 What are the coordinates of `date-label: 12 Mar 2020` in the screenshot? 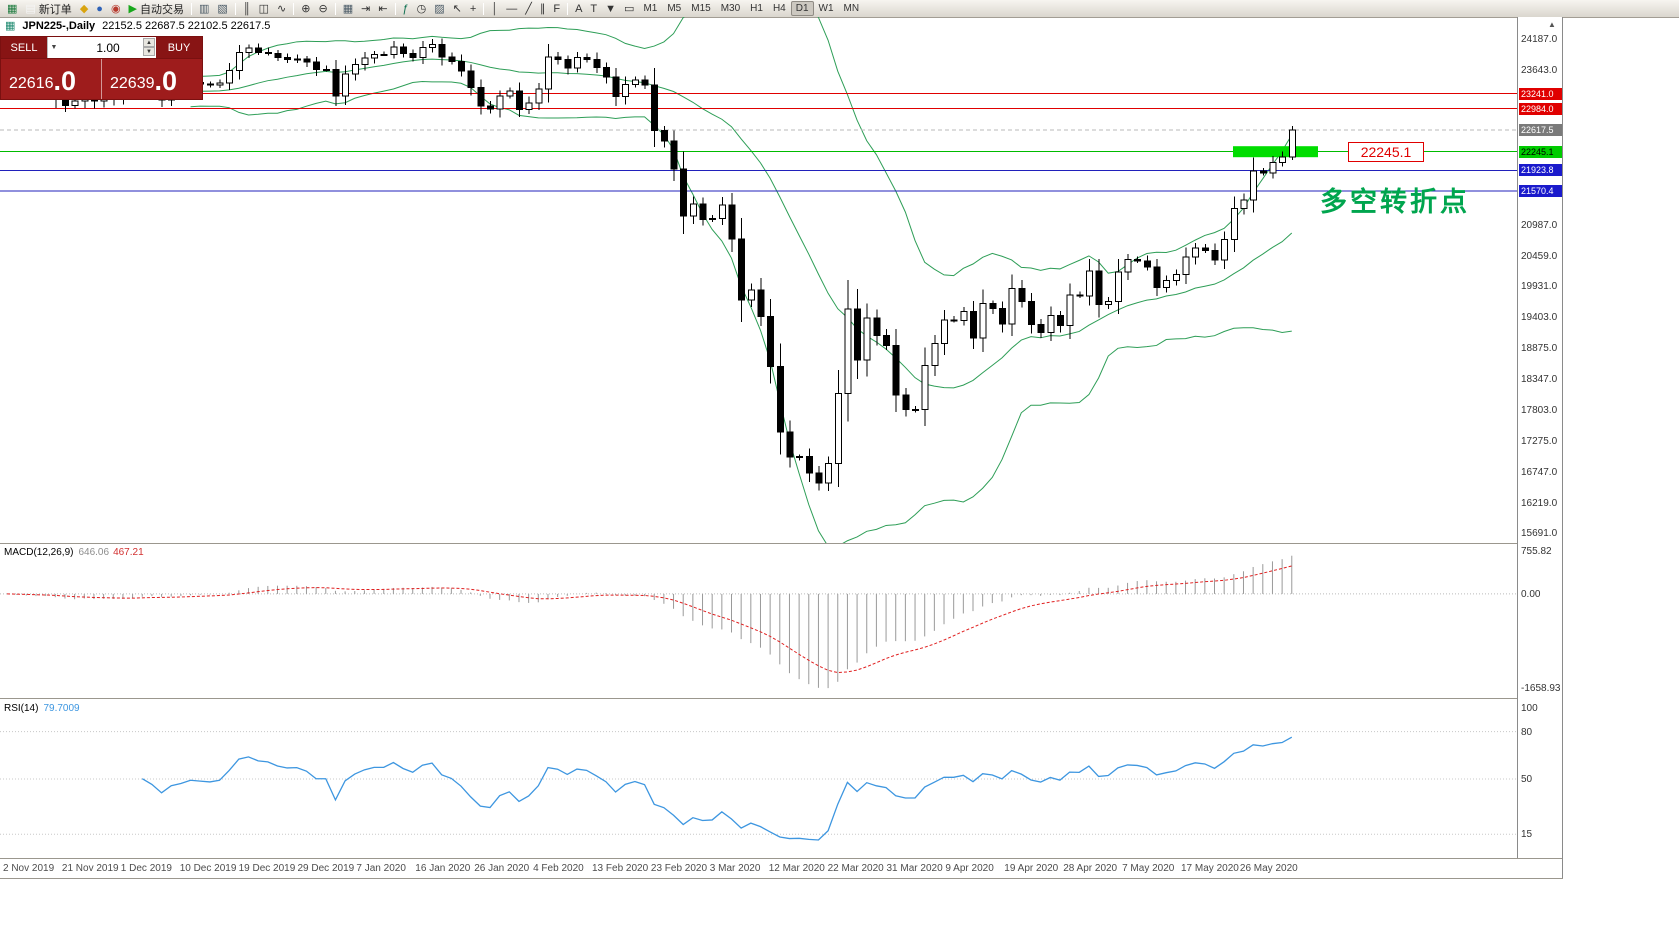 It's located at (796, 868).